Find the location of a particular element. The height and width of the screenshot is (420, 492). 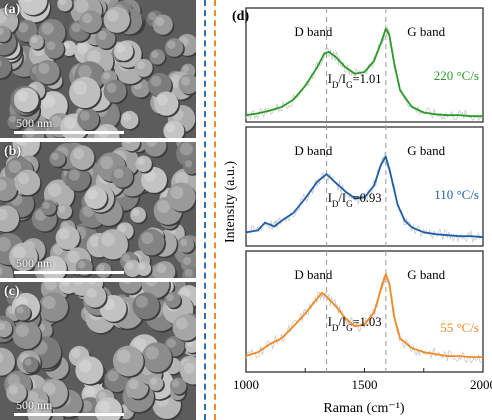

panel-frame is located at coordinates (364, 186).